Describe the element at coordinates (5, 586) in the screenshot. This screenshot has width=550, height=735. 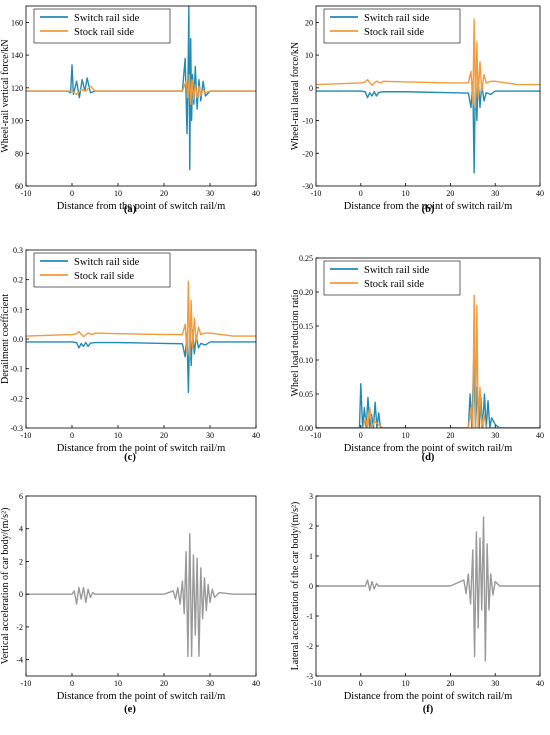
I see `y-axis-label: Vertical acceleration of car body/(m/s²)` at that location.